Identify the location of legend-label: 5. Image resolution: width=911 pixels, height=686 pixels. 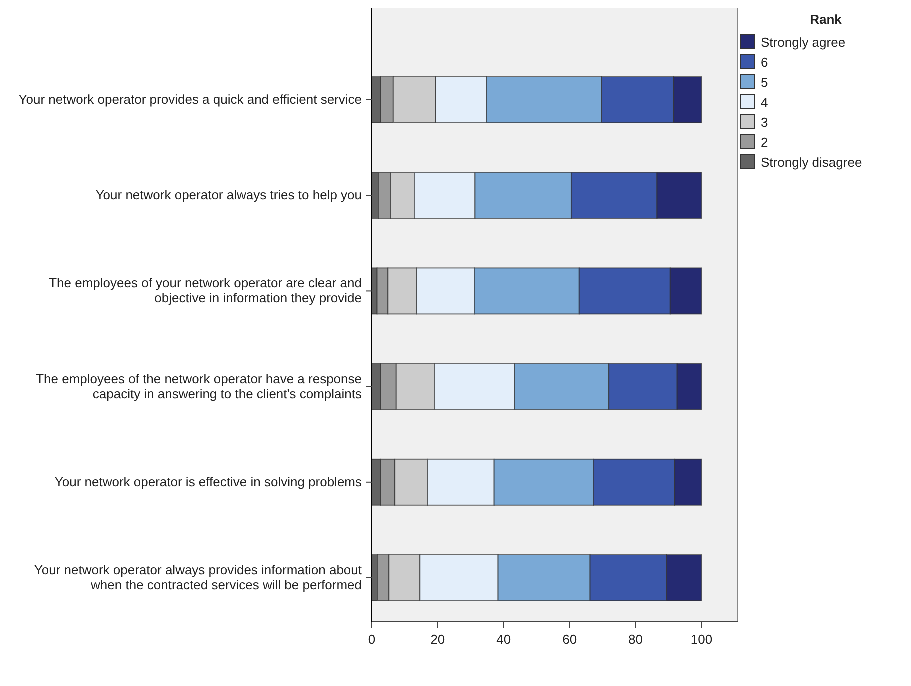
(764, 82).